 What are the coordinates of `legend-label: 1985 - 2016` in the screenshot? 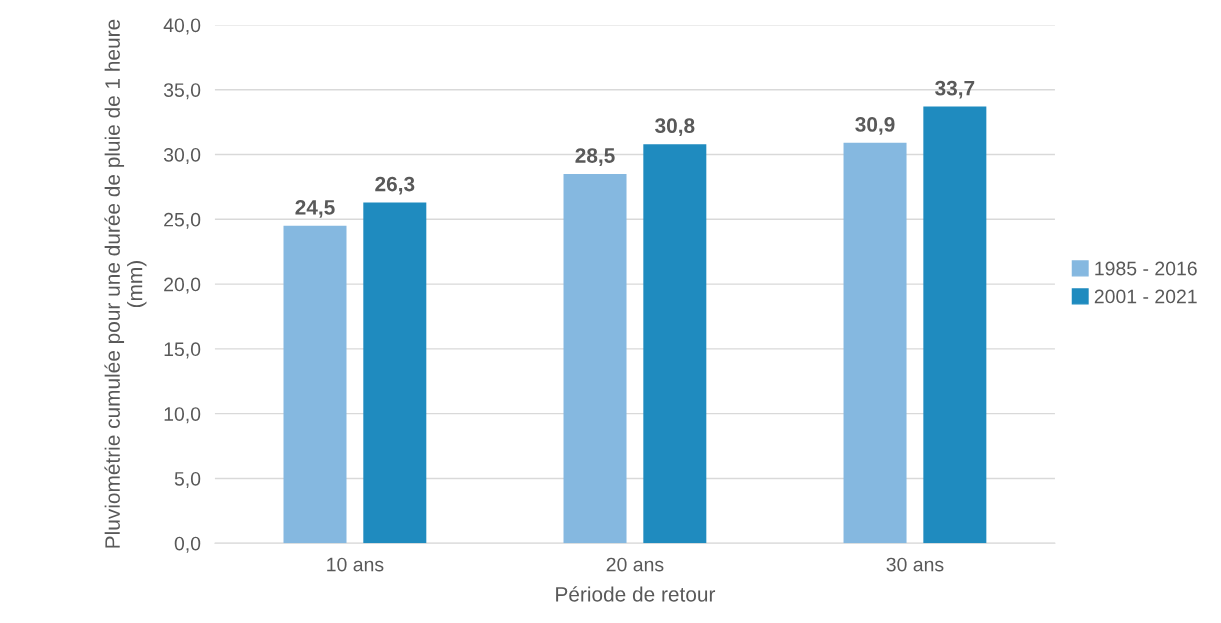 It's located at (1146, 268).